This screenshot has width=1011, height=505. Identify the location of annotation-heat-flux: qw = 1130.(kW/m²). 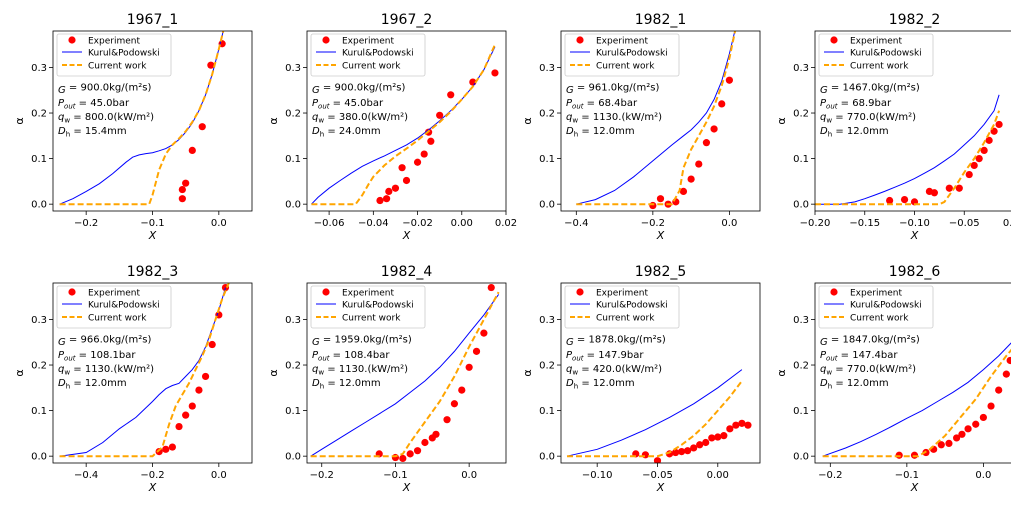
(360, 370).